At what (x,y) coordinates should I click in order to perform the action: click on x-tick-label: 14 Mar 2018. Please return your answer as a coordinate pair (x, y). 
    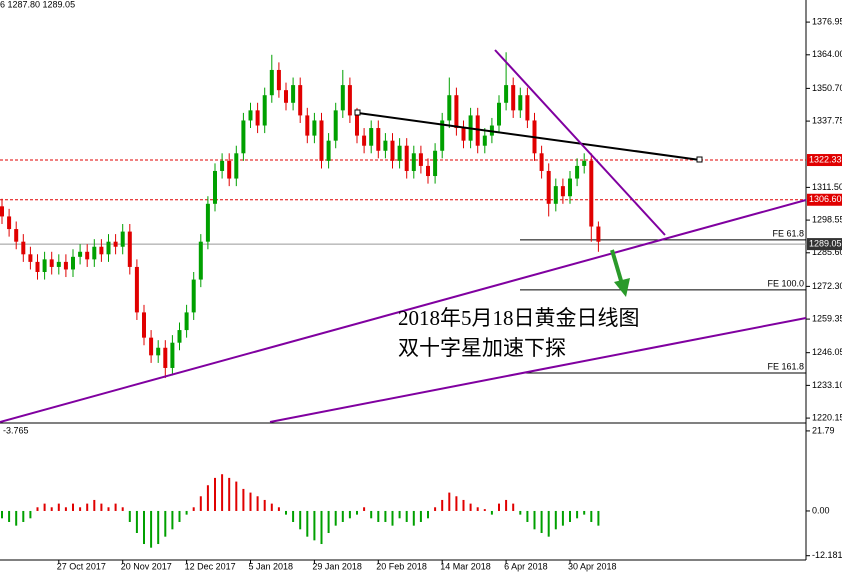
    Looking at the image, I should click on (465, 566).